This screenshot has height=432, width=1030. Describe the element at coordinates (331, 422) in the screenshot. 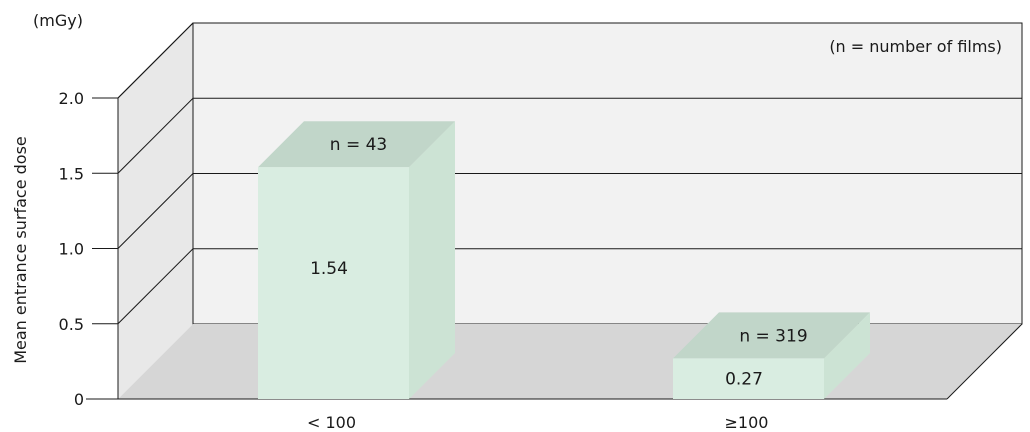

I see `x-category-label: < 100` at that location.